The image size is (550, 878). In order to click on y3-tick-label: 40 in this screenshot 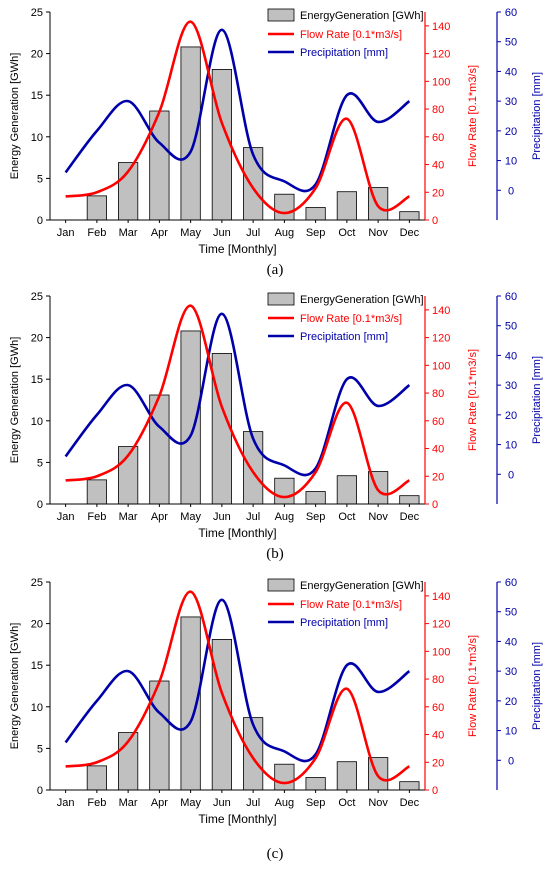, I will do `click(511, 72)`.